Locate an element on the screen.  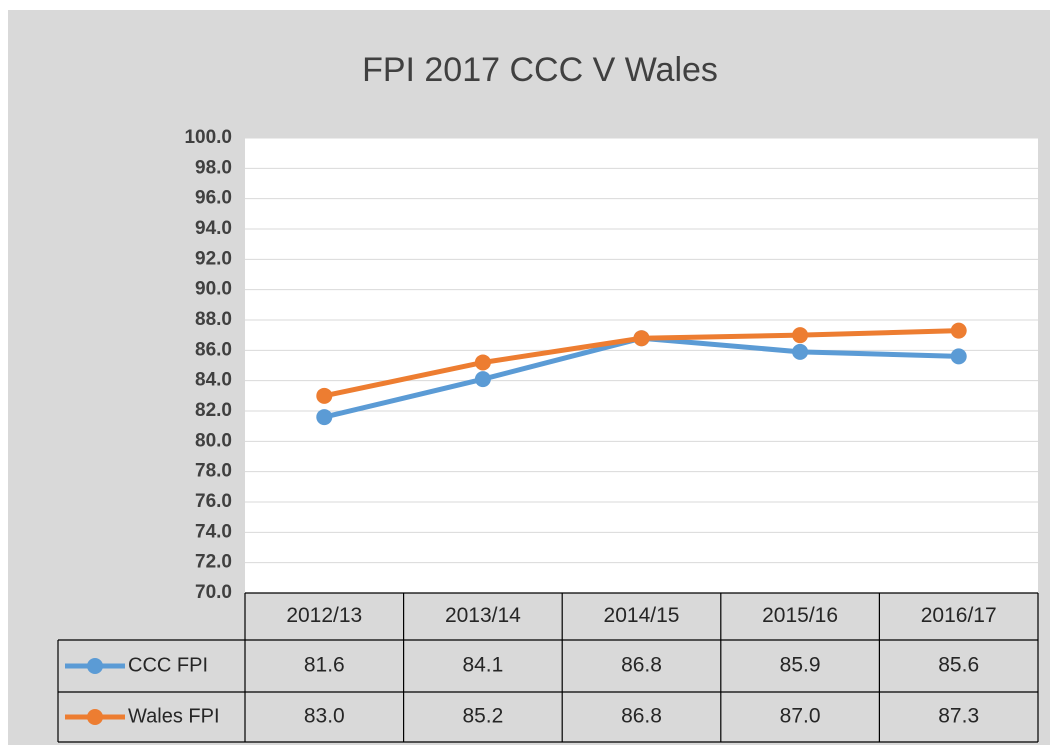
legend-label: CCC FPI is located at coordinates (168, 665).